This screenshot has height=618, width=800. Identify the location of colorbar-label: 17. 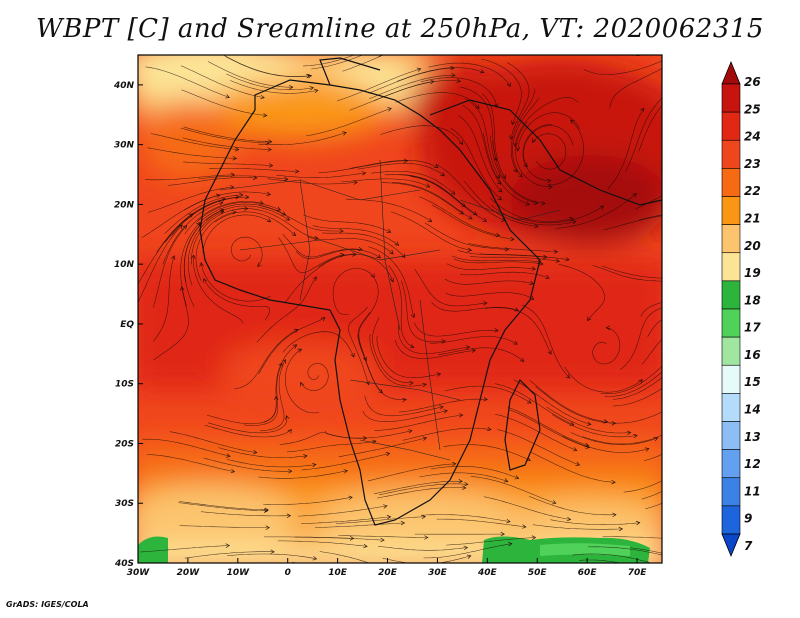
(752, 328).